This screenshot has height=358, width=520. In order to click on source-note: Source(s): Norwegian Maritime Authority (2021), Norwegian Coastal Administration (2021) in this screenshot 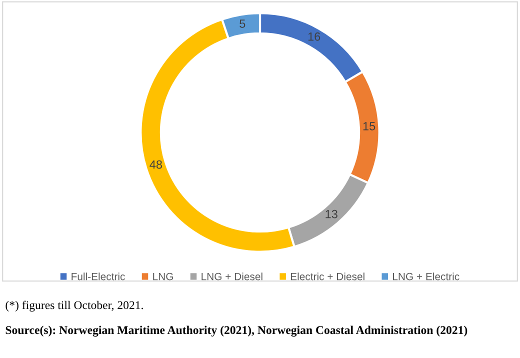, I will do `click(237, 331)`.